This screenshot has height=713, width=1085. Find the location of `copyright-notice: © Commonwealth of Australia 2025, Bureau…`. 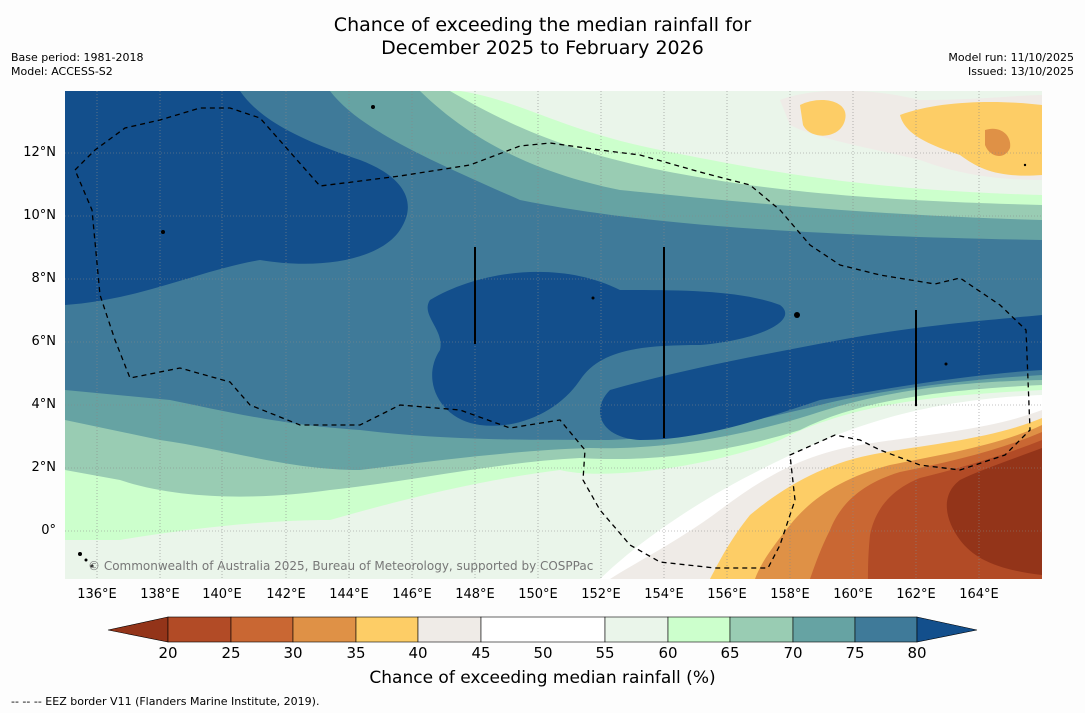

copyright-notice: © Commonwealth of Australia 2025, Bureau… is located at coordinates (340, 566).